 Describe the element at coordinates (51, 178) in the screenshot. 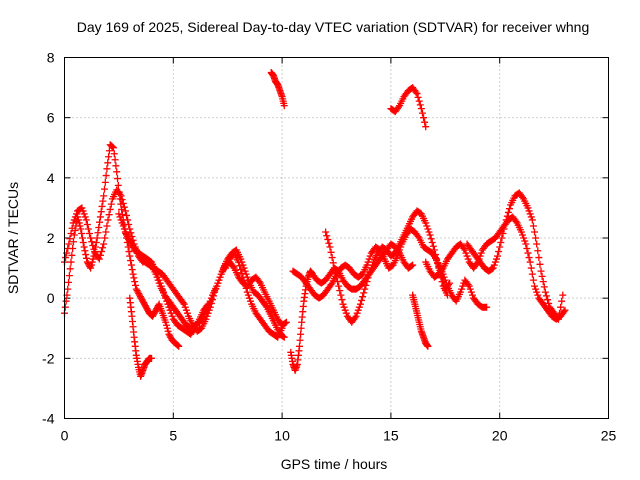

I see `y-tick-label: 4` at that location.